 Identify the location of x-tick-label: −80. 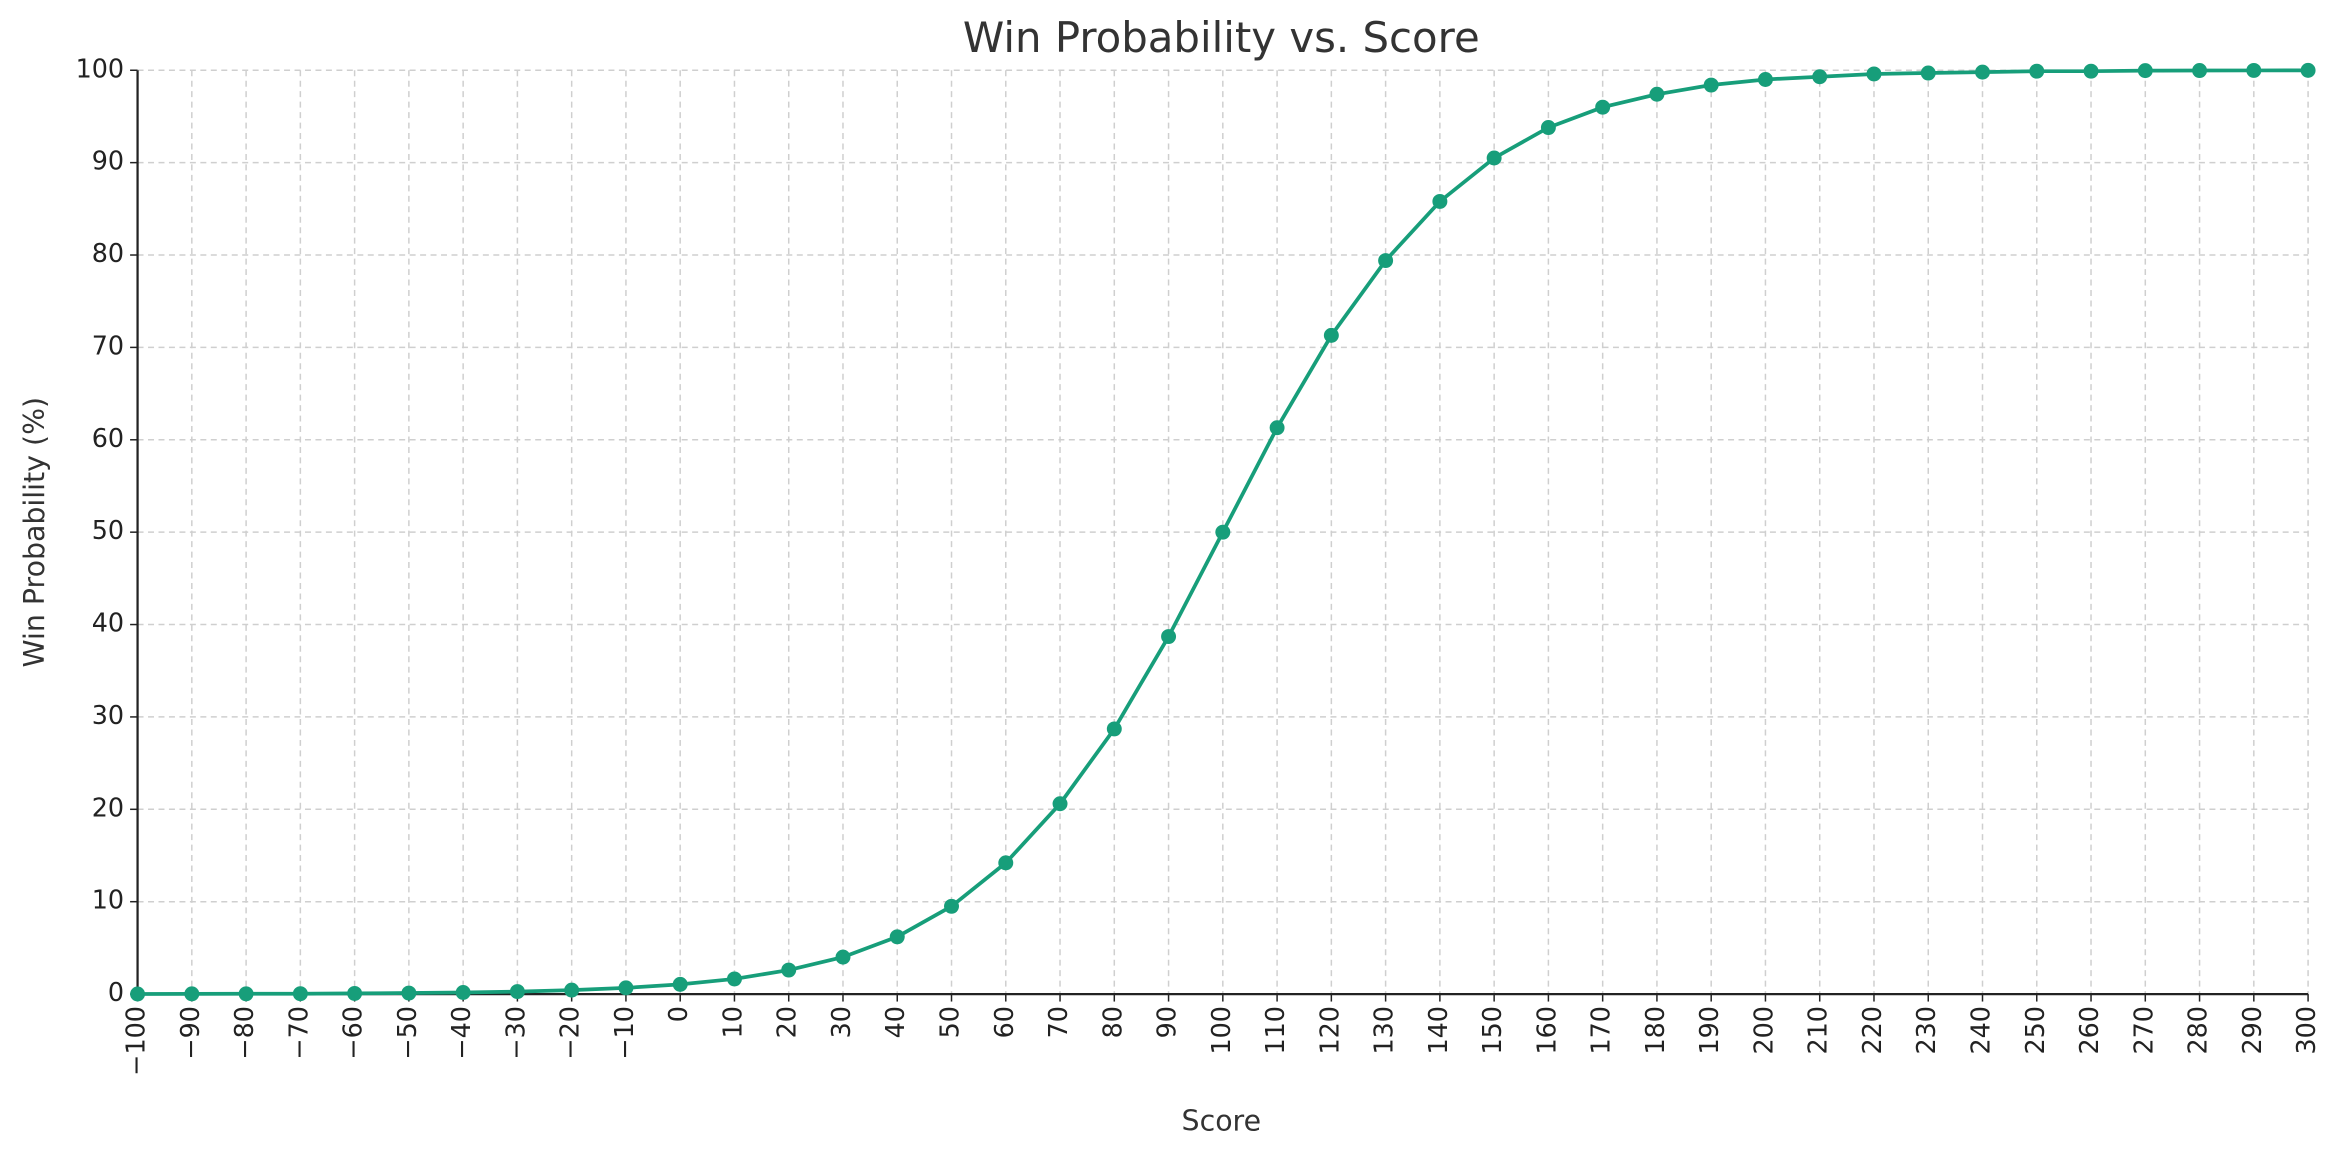
(244, 1033).